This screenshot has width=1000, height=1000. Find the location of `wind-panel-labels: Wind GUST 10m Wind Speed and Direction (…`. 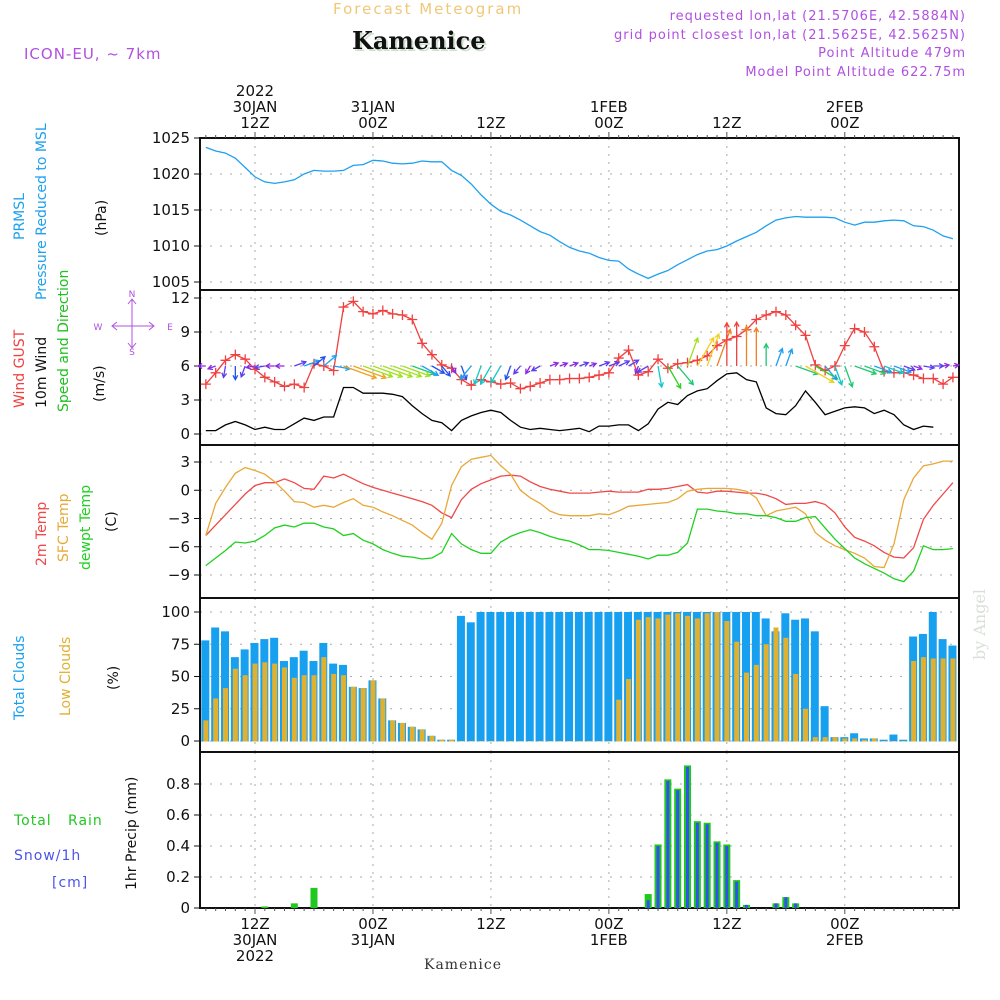

wind-panel-labels: Wind GUST 10m Wind Speed and Direction (… is located at coordinates (92, 341).